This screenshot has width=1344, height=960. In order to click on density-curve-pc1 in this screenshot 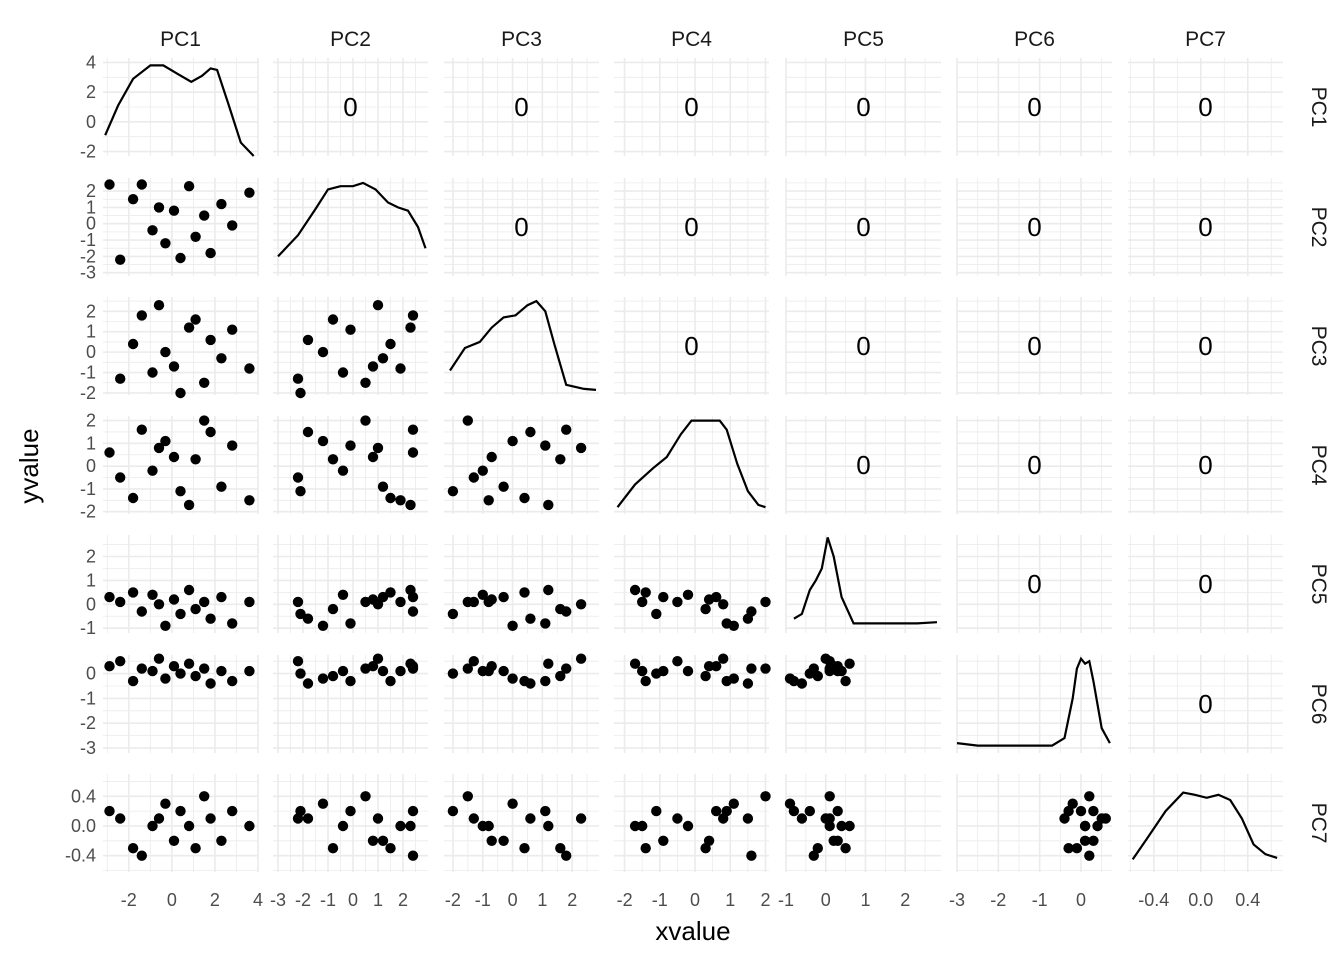, I will do `click(179, 110)`.